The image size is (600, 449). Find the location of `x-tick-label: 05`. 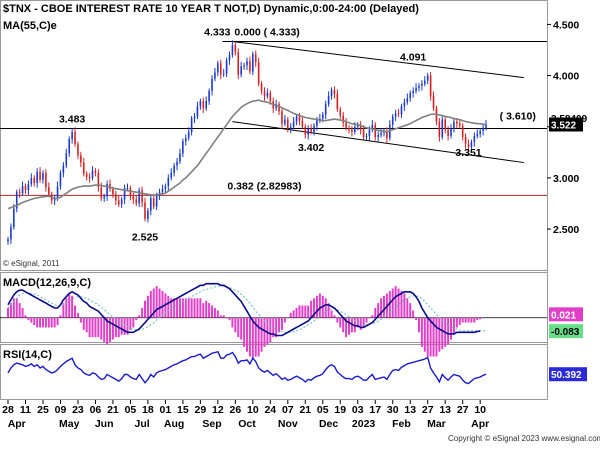

x-tick-label: 05 is located at coordinates (131, 410).